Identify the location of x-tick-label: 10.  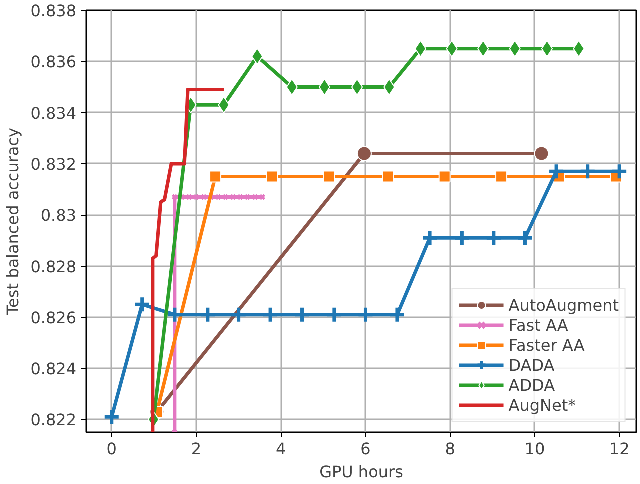
(535, 449).